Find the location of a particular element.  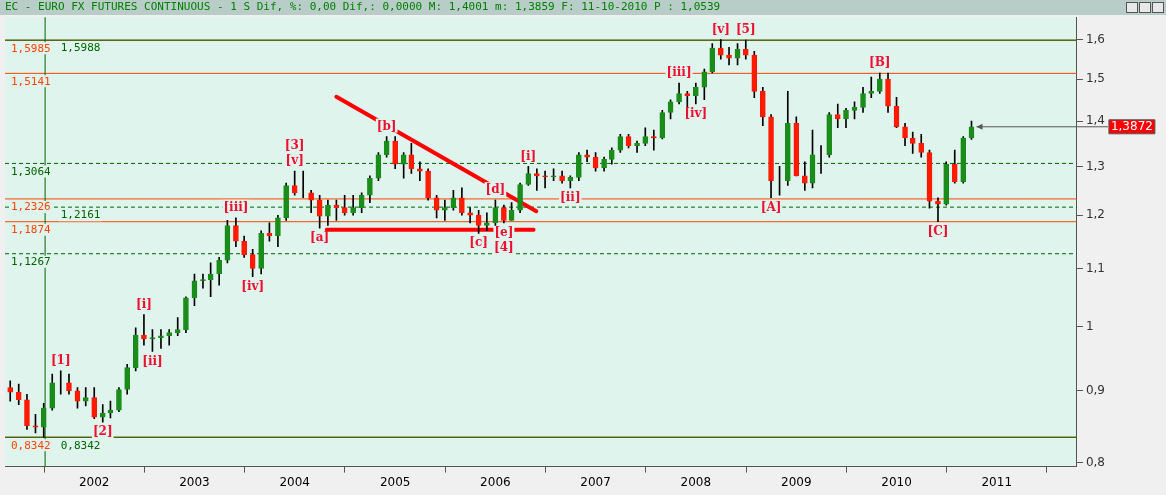

x-tick-label: 2007 is located at coordinates (595, 481).